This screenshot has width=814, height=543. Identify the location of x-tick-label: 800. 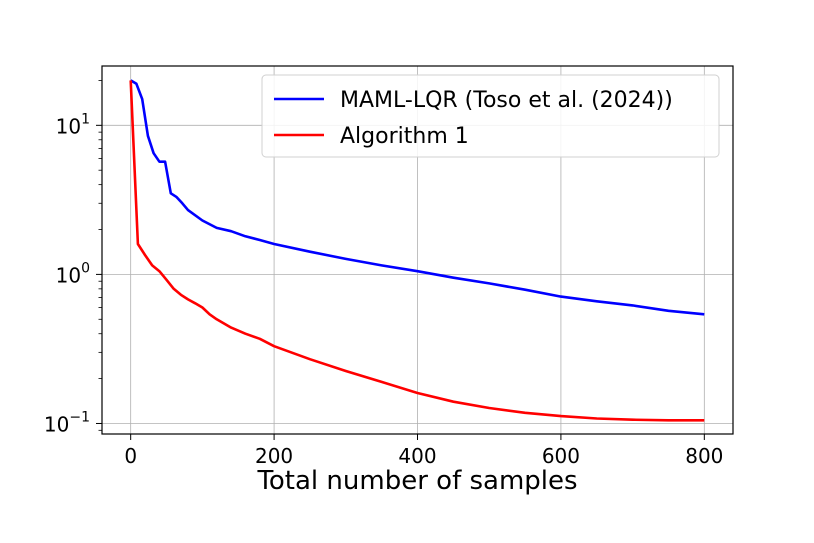
(704, 456).